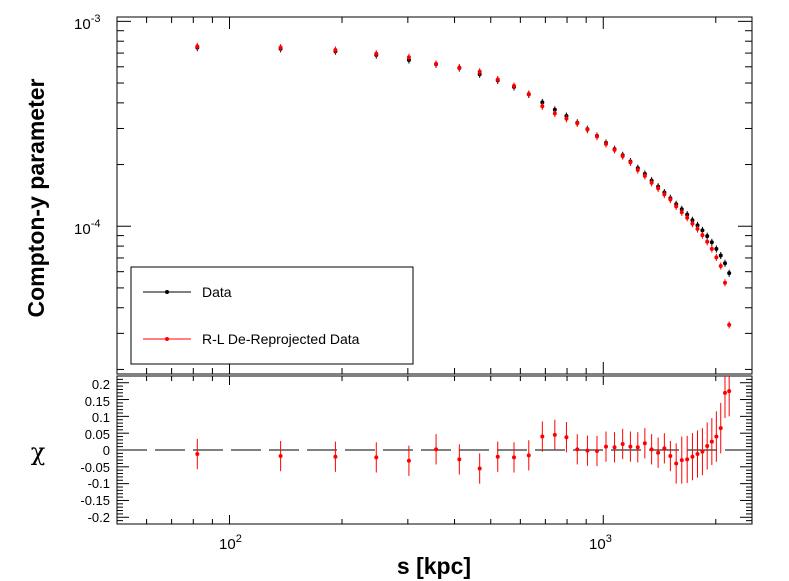 The image size is (789, 581). I want to click on legend-box, so click(272, 315).